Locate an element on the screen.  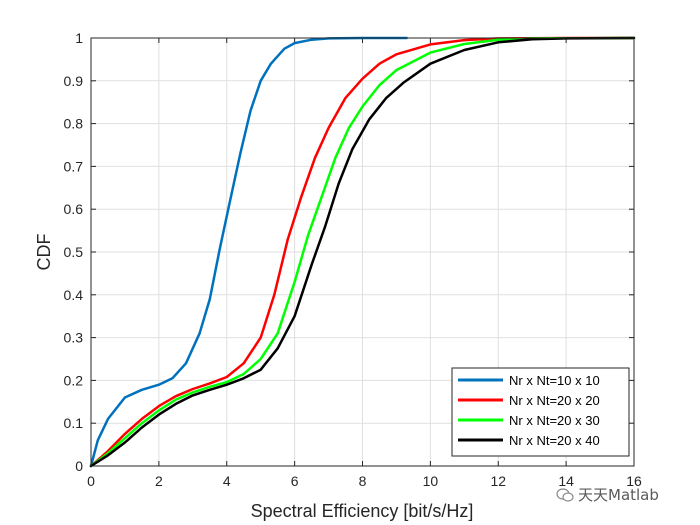
y-tick-labels: 0 0.1 0.2 0.3 0.4 0.5 0.6 0.7 0.8 0.9 1 is located at coordinates (74, 252).